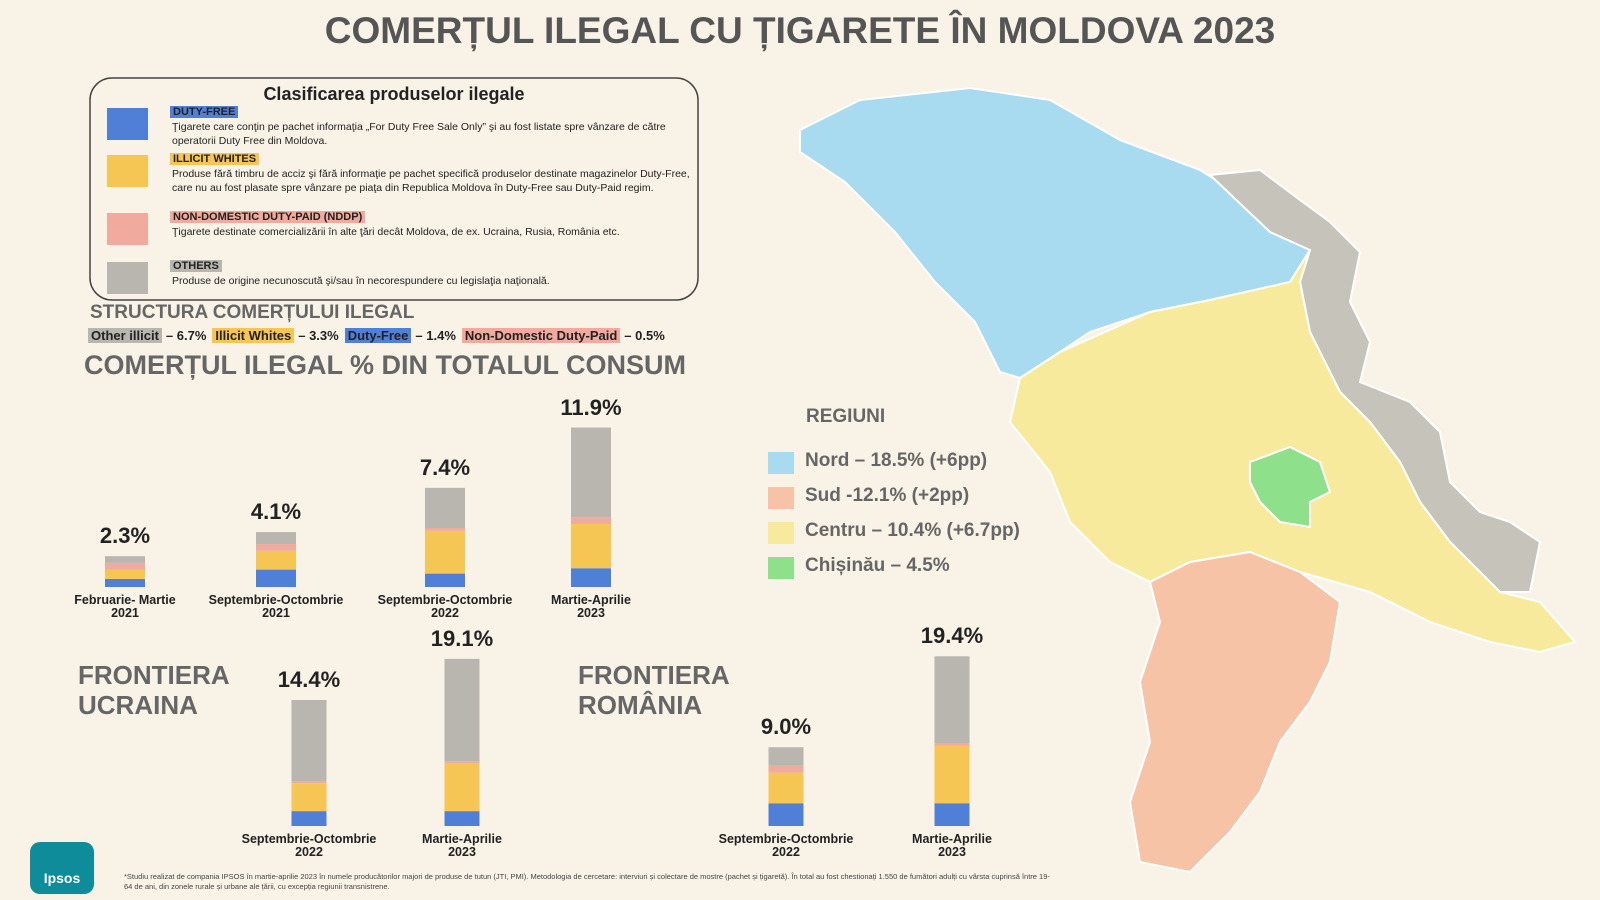  I want to click on map-sud, so click(1235, 712).